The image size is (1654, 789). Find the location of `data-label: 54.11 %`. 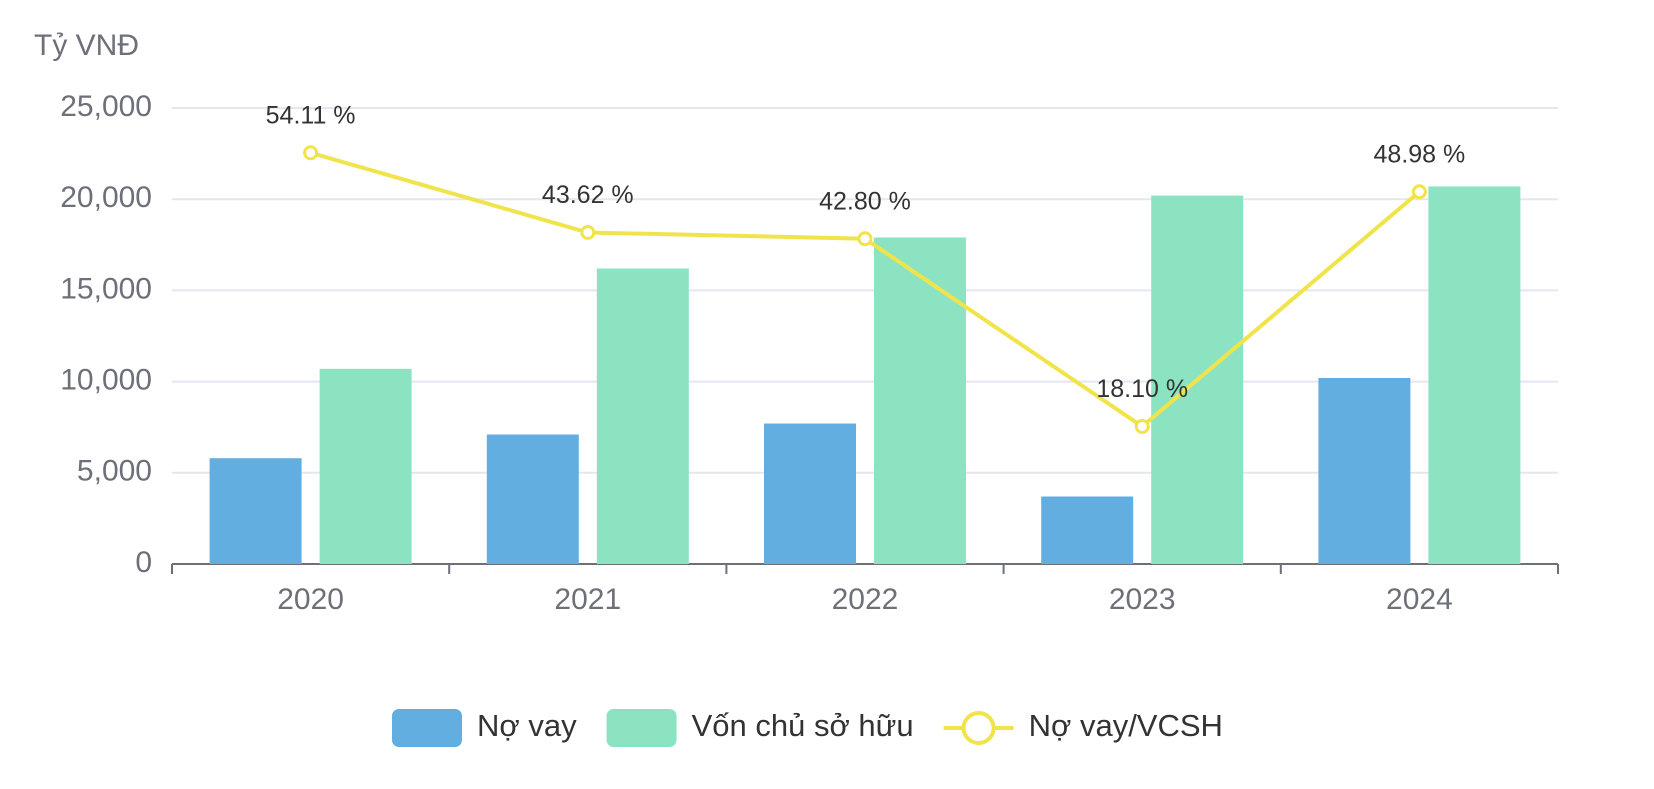

data-label: 54.11 % is located at coordinates (311, 115).